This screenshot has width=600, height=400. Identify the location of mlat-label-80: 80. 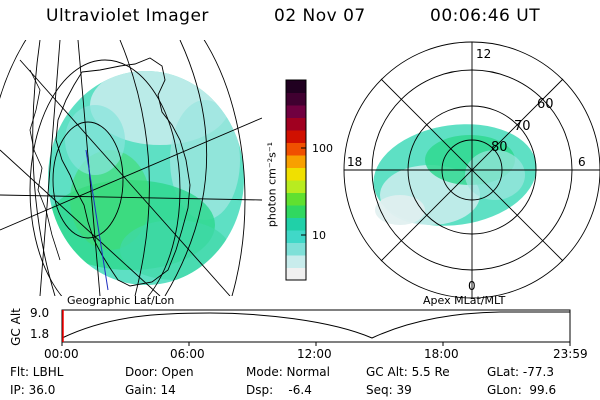
(499, 147).